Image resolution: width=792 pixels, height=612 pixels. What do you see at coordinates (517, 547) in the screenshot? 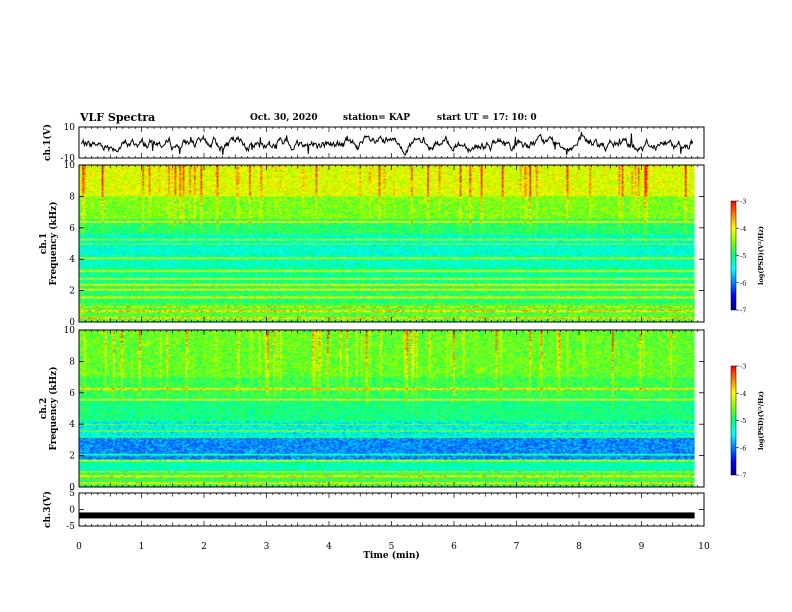
I see `x-tick-label: 7` at bounding box center [517, 547].